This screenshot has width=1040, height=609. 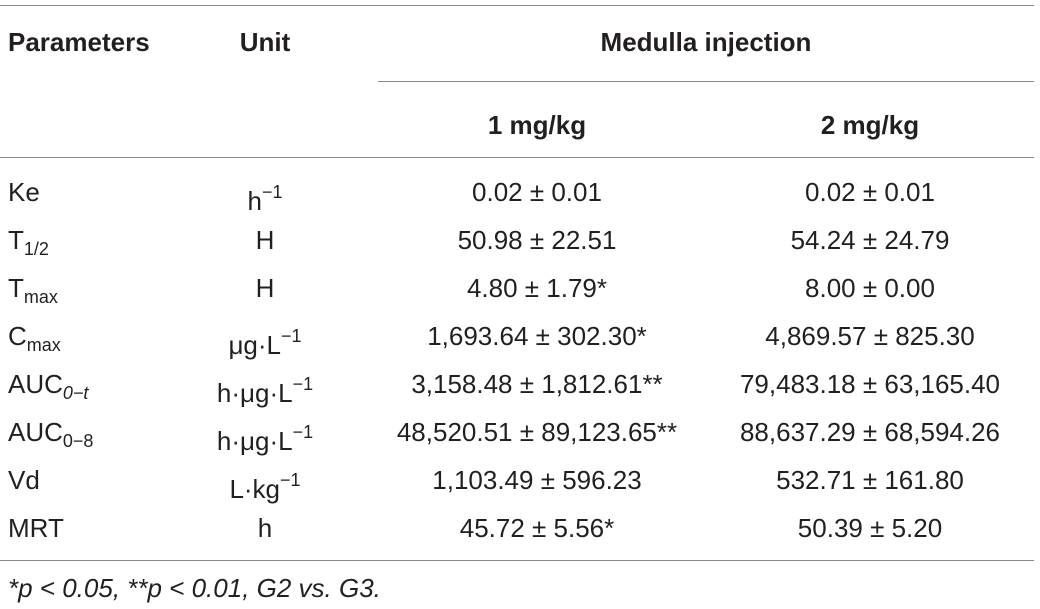 What do you see at coordinates (537, 432) in the screenshot?
I see `value-1mg: 48,520.51 ± 89,123.65**` at bounding box center [537, 432].